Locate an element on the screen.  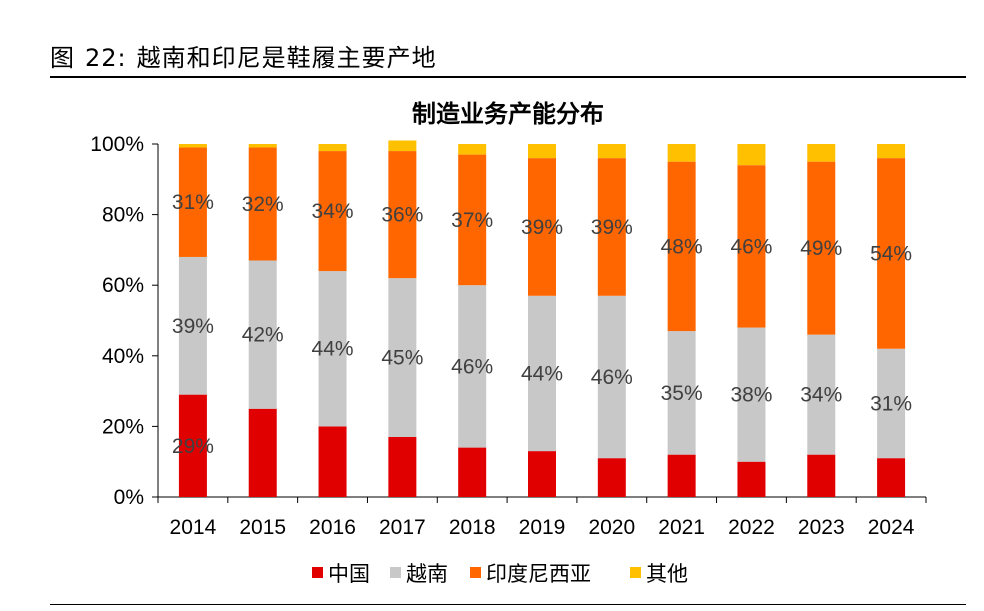
data-label: 54% is located at coordinates (891, 253).